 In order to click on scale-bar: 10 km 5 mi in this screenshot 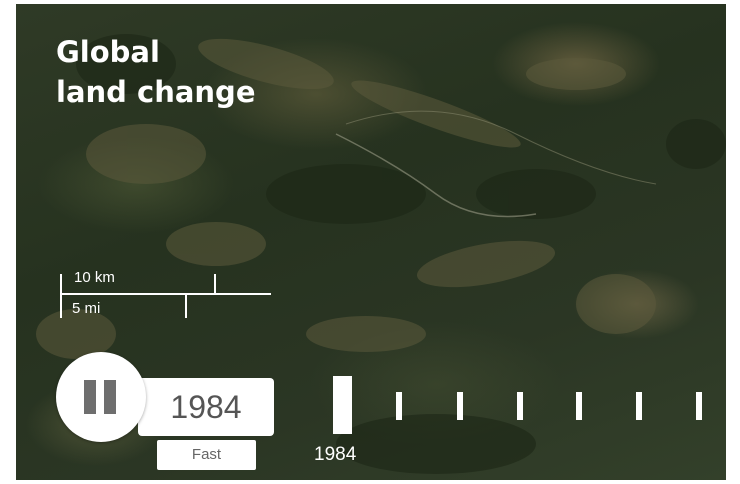, I will do `click(168, 296)`.